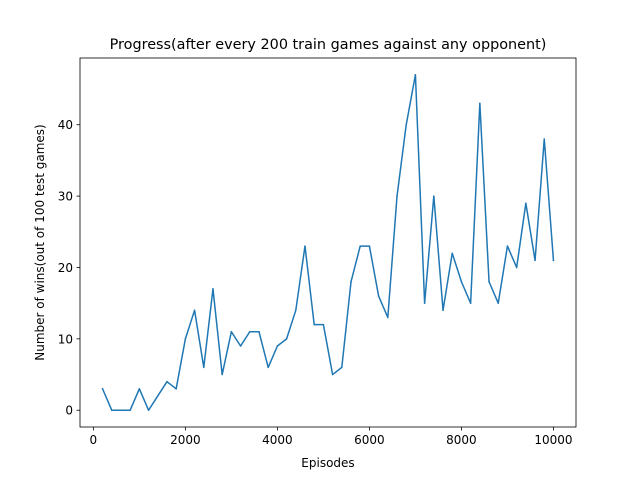  Describe the element at coordinates (277, 440) in the screenshot. I see `x-tick-label: 4000` at that location.